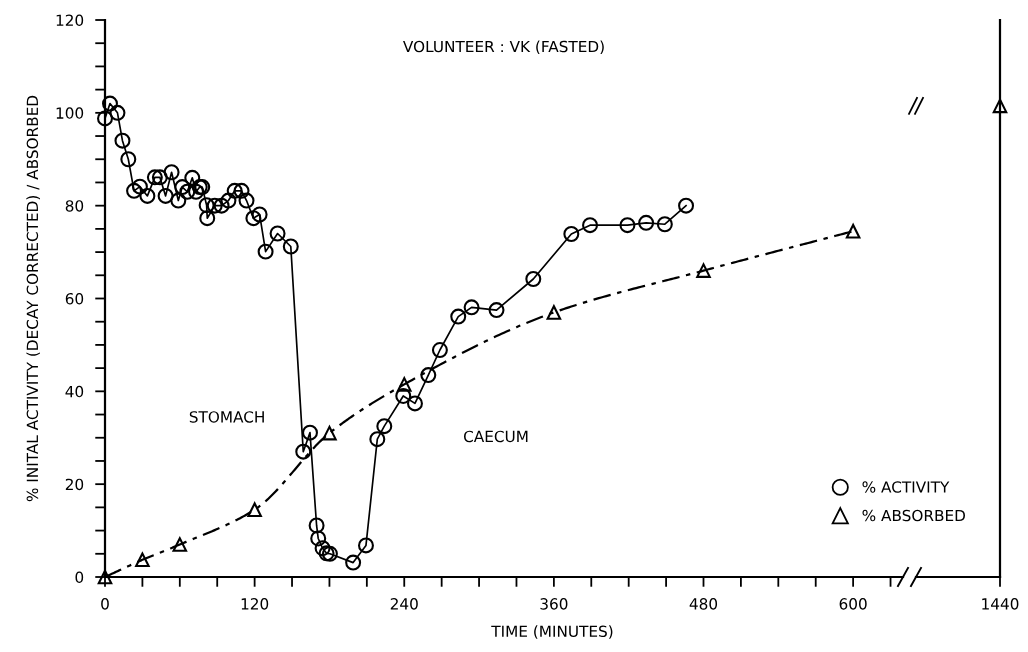  I want to click on y-tick-label: 40, so click(74, 391).